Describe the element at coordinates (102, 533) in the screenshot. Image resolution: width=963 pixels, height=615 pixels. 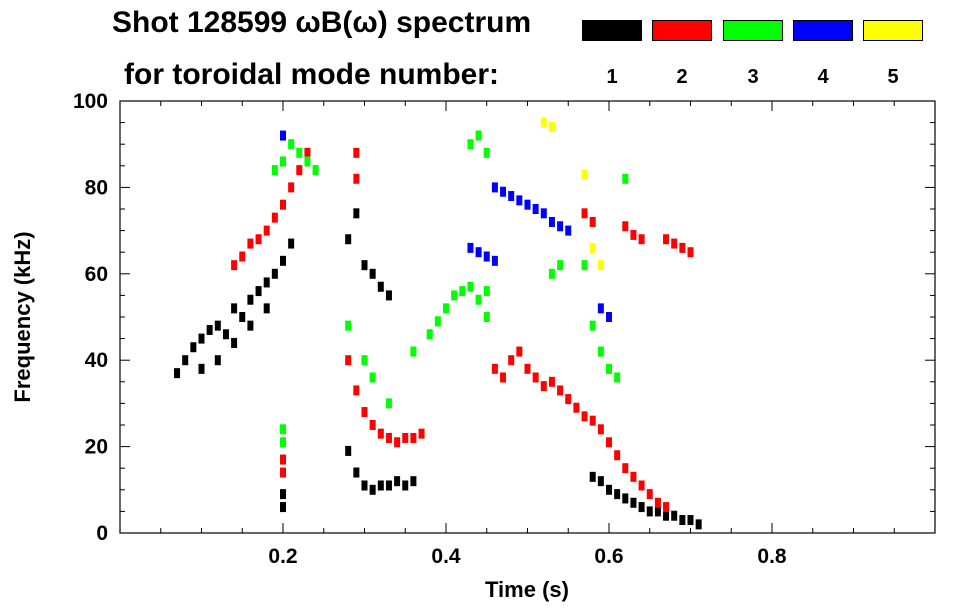
I see `y-tick-label: 0` at that location.